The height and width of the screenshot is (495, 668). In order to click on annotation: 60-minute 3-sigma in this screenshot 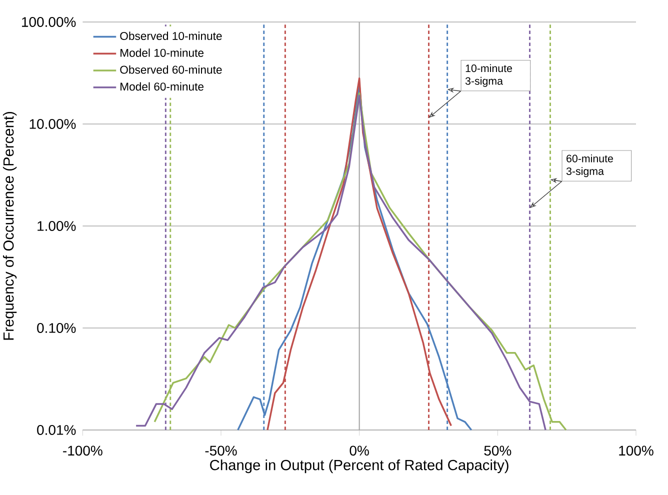, I will do `click(589, 166)`.